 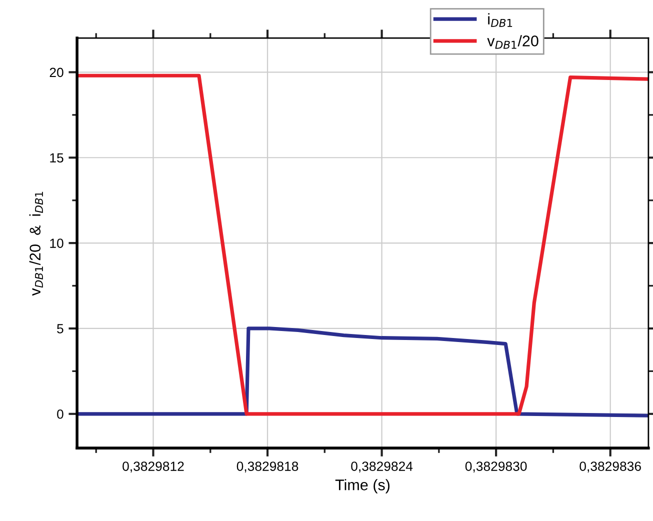 What do you see at coordinates (382, 467) in the screenshot?
I see `x-tick-label: 0,3829824` at bounding box center [382, 467].